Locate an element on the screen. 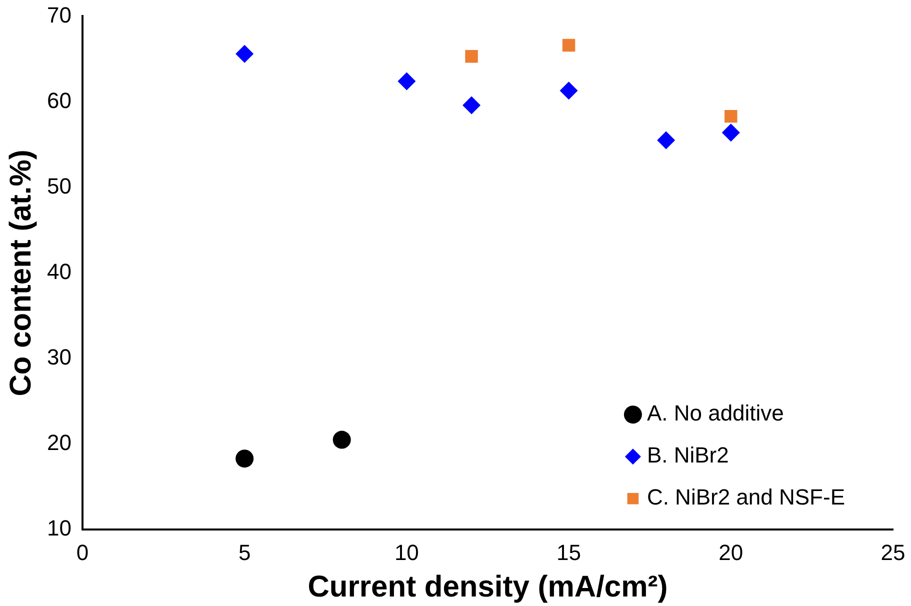  y-tick-label: 20 is located at coordinates (59, 443).